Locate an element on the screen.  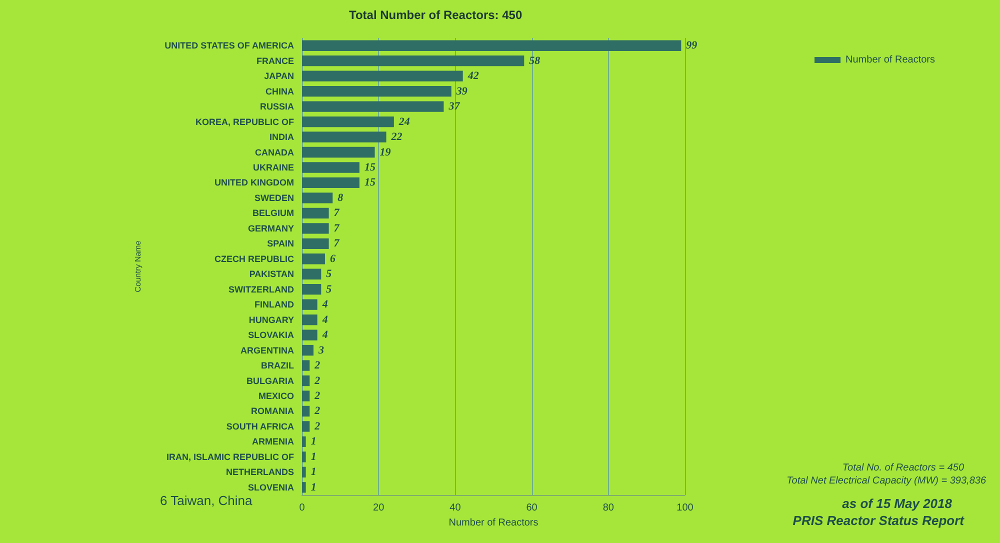
legend-label: Number of Reactors is located at coordinates (891, 60).